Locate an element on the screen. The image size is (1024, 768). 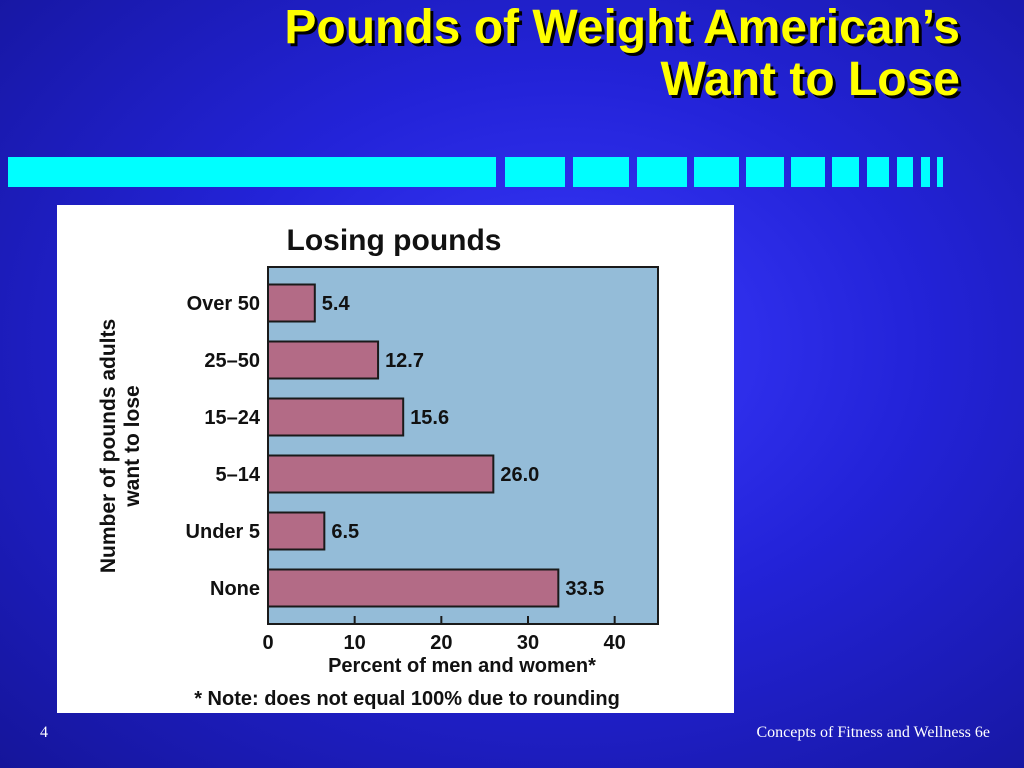
footer-text: Concepts of Fitness and Wellness 6e is located at coordinates (873, 732).